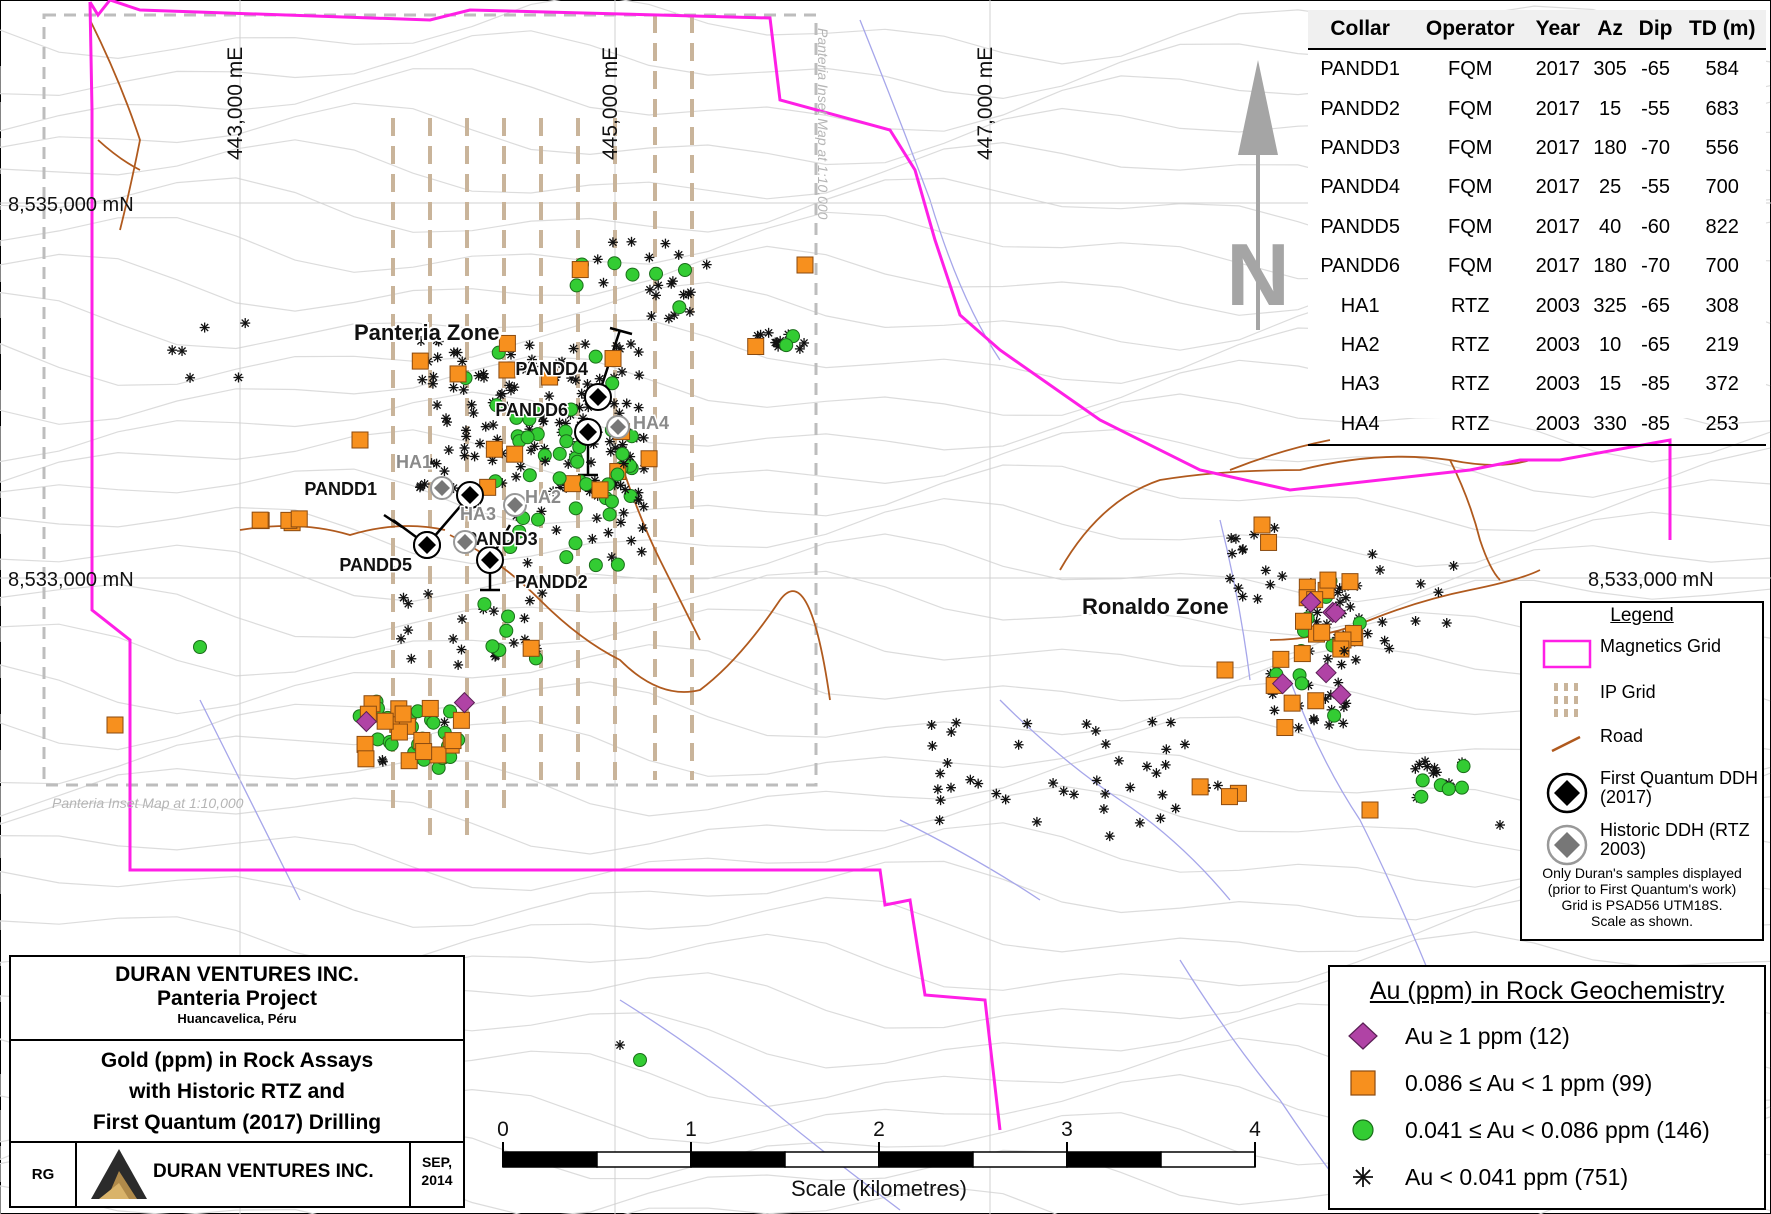 This screenshot has width=1771, height=1214. I want to click on collar-cell: 15, so click(1610, 108).